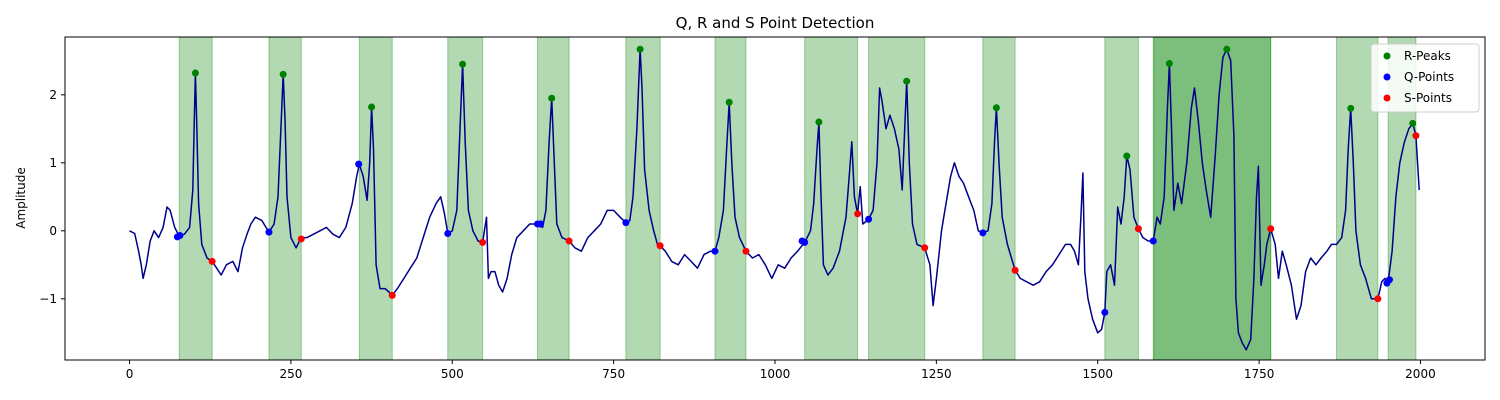  I want to click on x-tick-label: 1000, so click(775, 374).